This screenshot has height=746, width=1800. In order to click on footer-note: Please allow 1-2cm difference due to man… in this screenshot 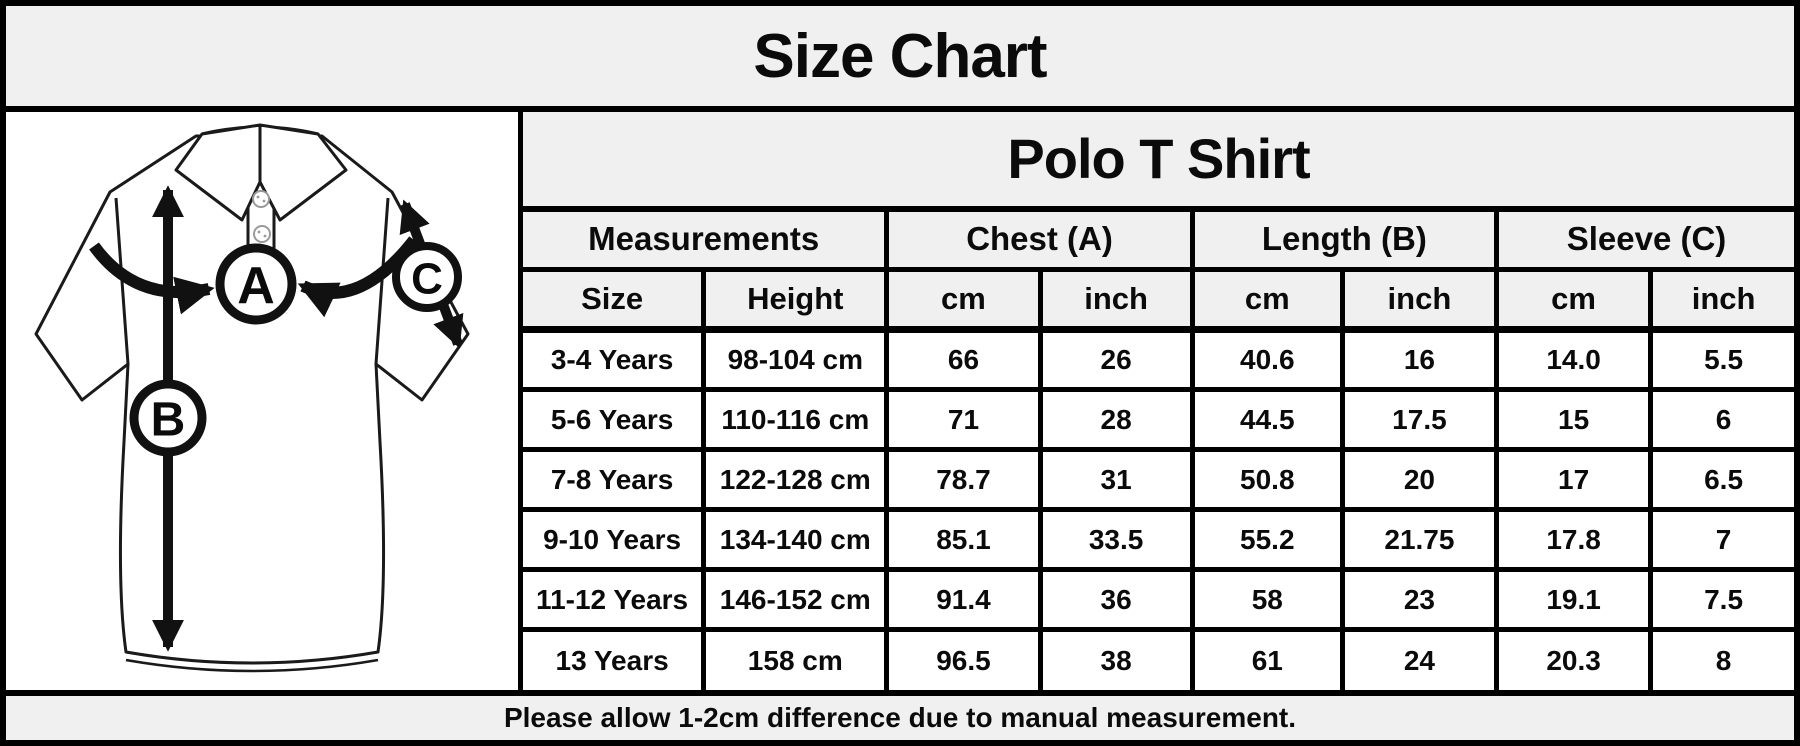, I will do `click(900, 715)`.